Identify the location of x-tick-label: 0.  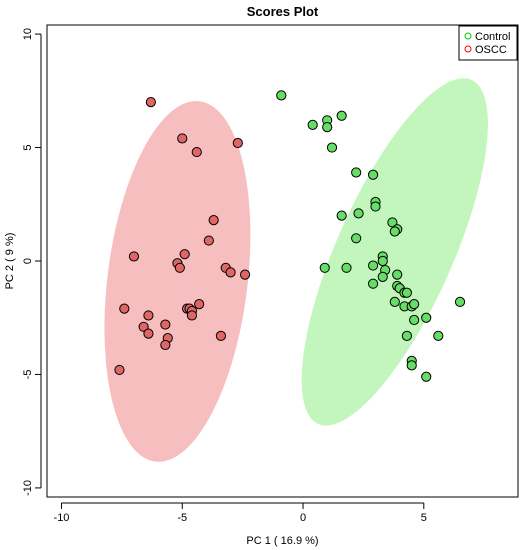
(303, 518).